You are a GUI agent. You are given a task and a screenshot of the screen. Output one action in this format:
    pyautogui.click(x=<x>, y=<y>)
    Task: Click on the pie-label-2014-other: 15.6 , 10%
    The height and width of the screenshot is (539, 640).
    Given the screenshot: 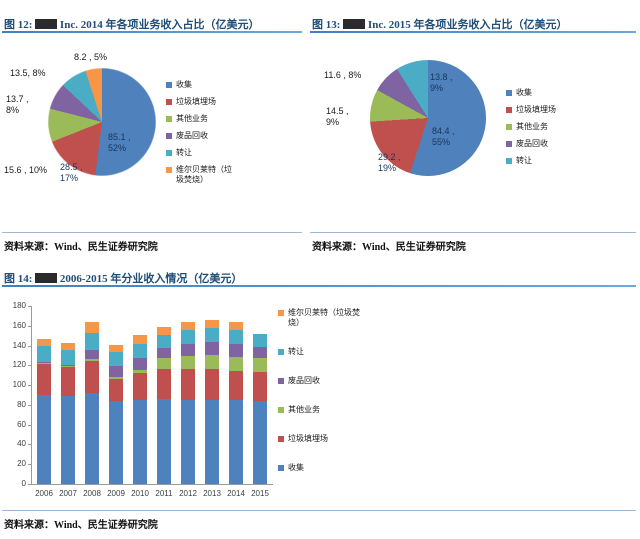 What is the action you would take?
    pyautogui.click(x=26, y=170)
    